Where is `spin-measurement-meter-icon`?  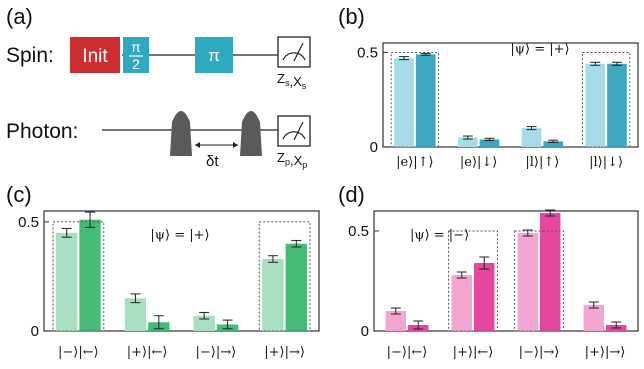 spin-measurement-meter-icon is located at coordinates (294, 52).